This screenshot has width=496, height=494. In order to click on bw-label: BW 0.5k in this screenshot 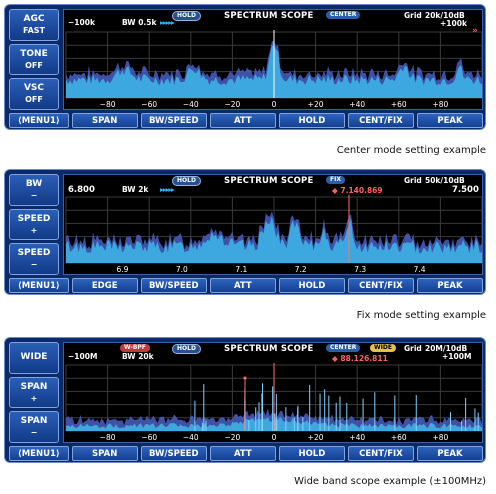, I will do `click(139, 22)`.